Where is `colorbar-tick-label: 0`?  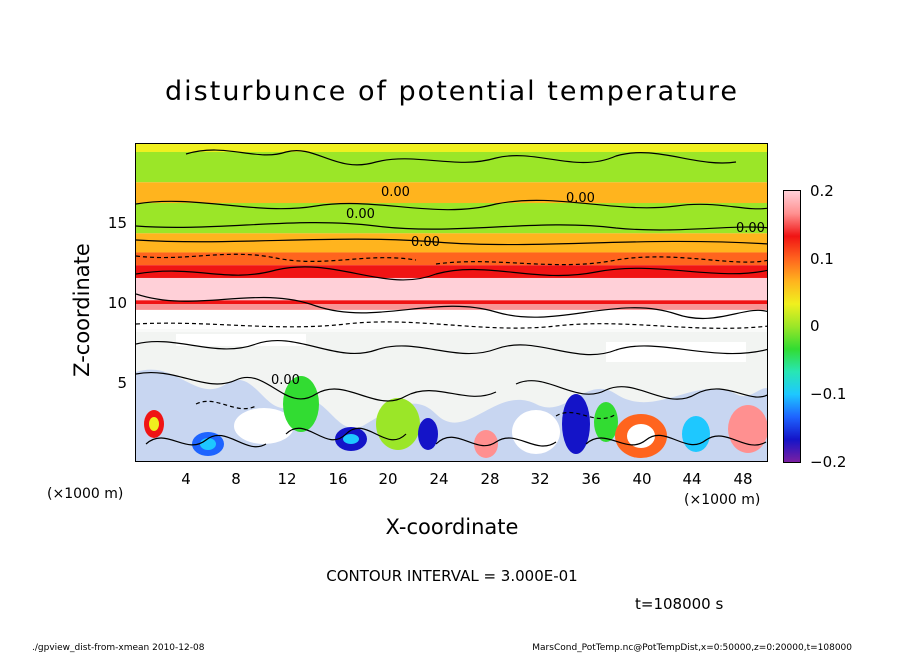 colorbar-tick-label: 0 is located at coordinates (815, 326).